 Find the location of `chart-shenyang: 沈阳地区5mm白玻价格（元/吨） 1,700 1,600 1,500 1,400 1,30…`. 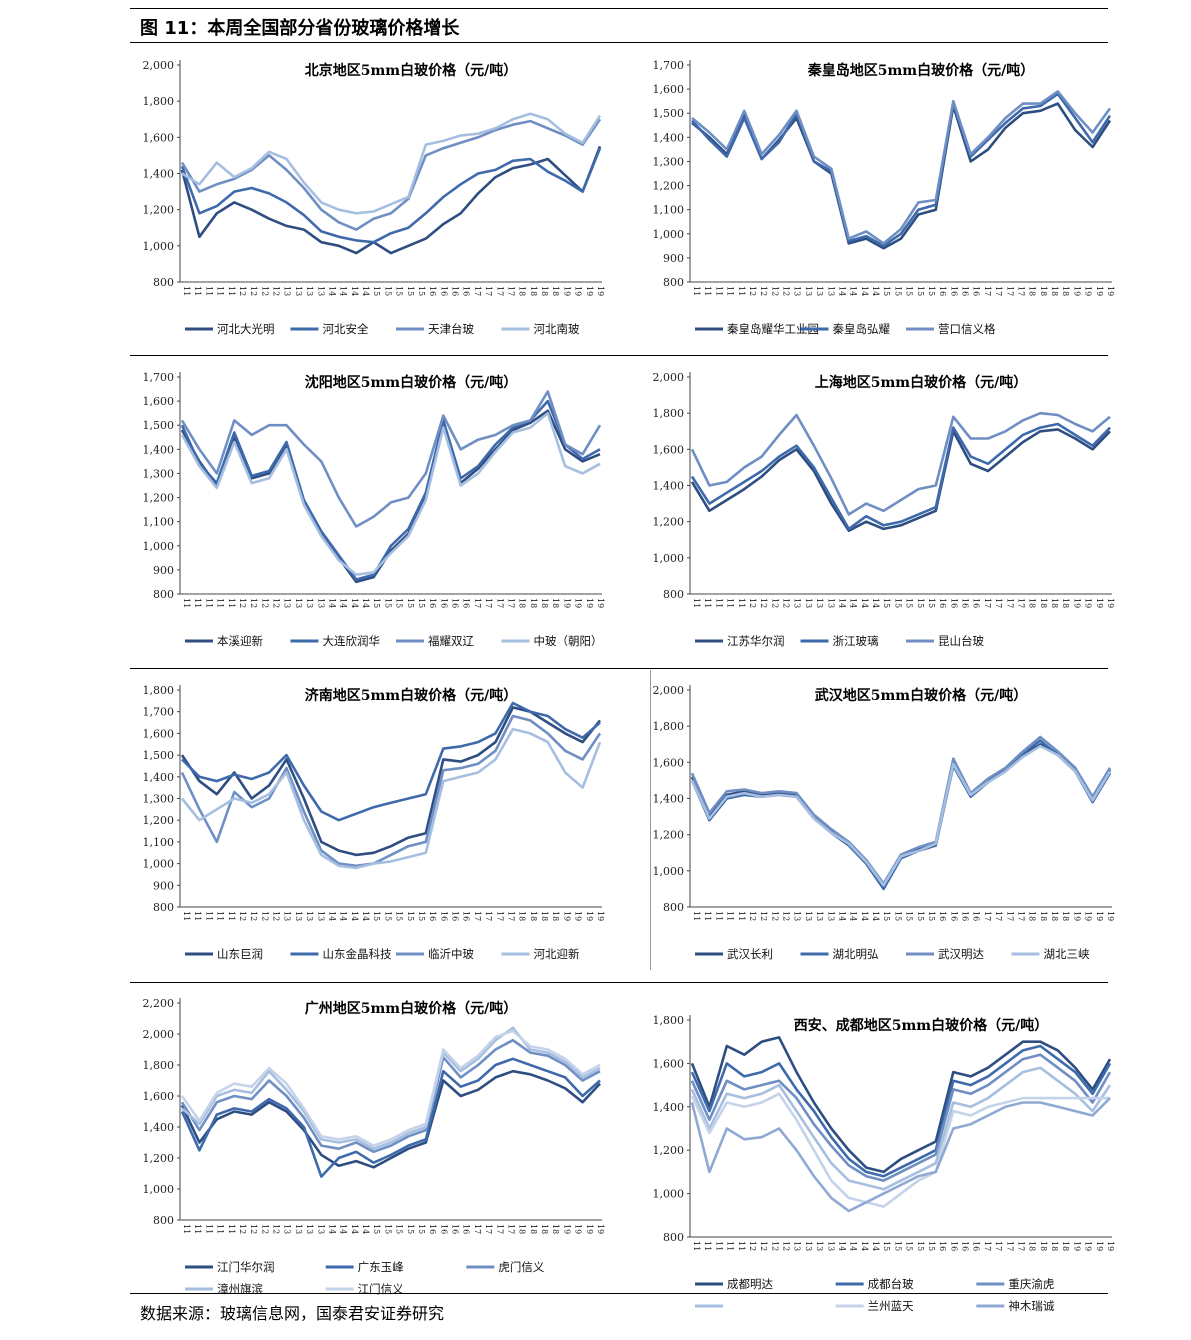

chart-shenyang: 沈阳地区5mm白玻价格（元/吨） 1,700 1,600 1,500 1,400 1,30… is located at coordinates (374, 509).